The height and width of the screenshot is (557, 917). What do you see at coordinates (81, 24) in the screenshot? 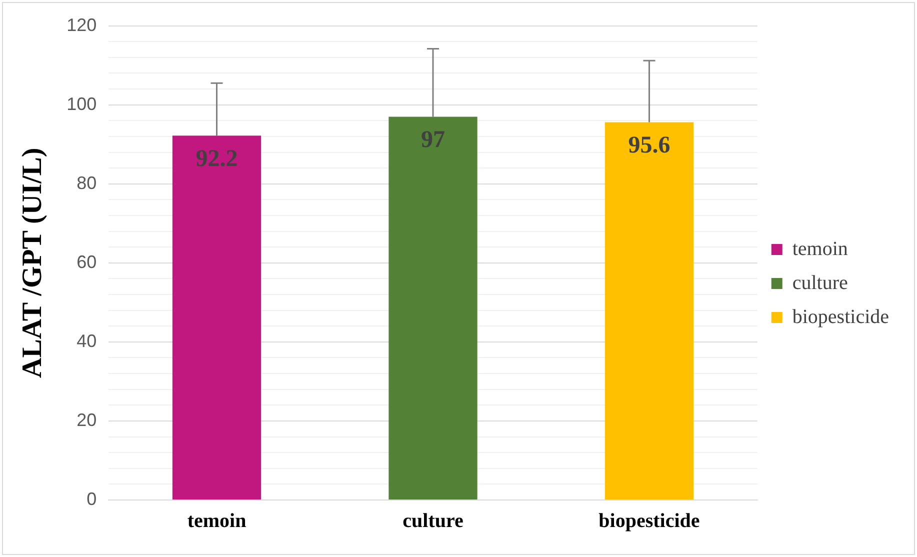
I see `y-tick-label: 120` at bounding box center [81, 24].